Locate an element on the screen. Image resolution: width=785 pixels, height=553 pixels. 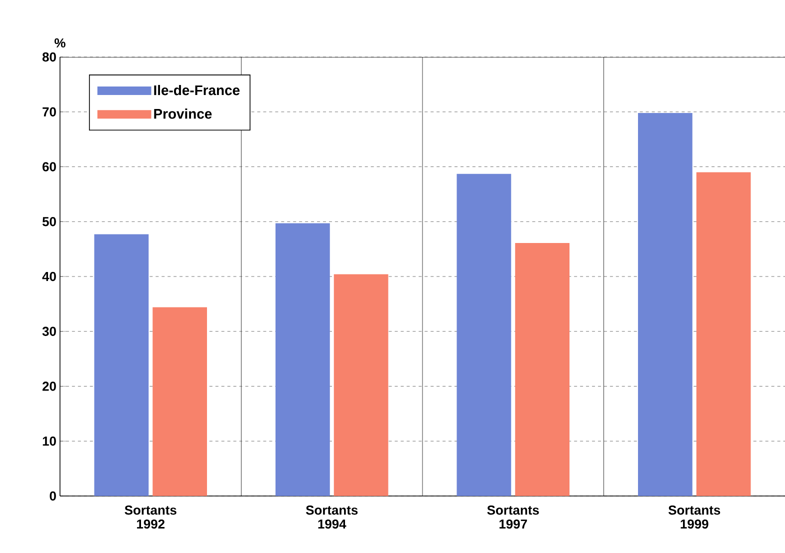
x-tick-label: Sortants 1994 is located at coordinates (332, 517).